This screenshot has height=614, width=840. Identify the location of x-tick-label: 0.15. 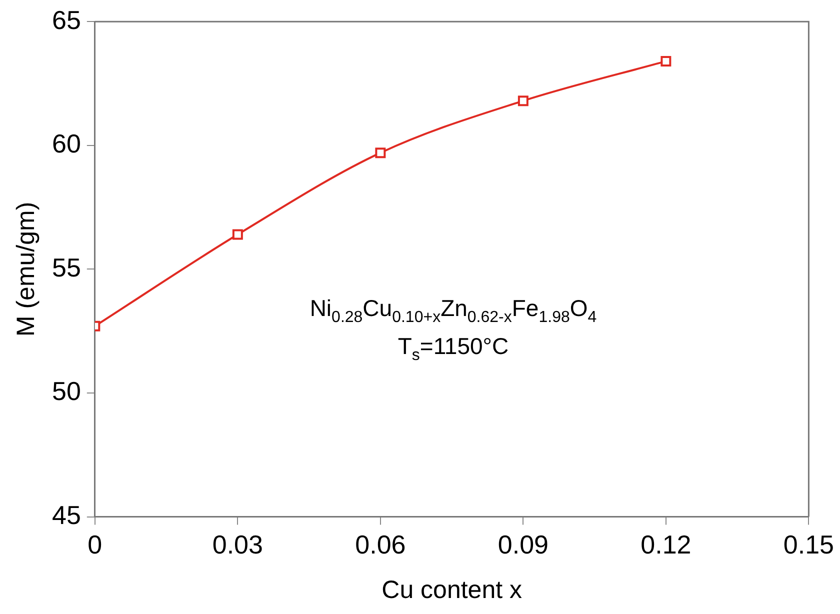
(808, 545).